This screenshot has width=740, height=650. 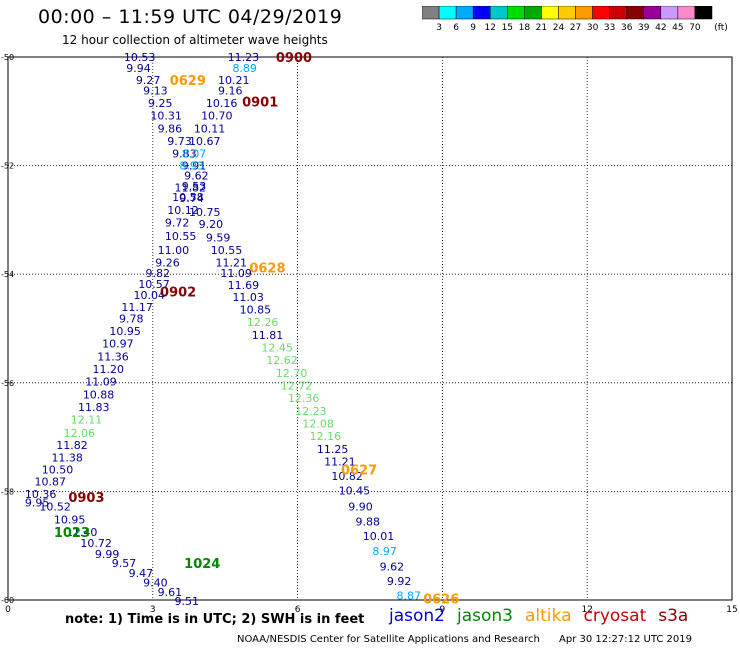 What do you see at coordinates (260, 103) in the screenshot?
I see `pass-time-label: 0901` at bounding box center [260, 103].